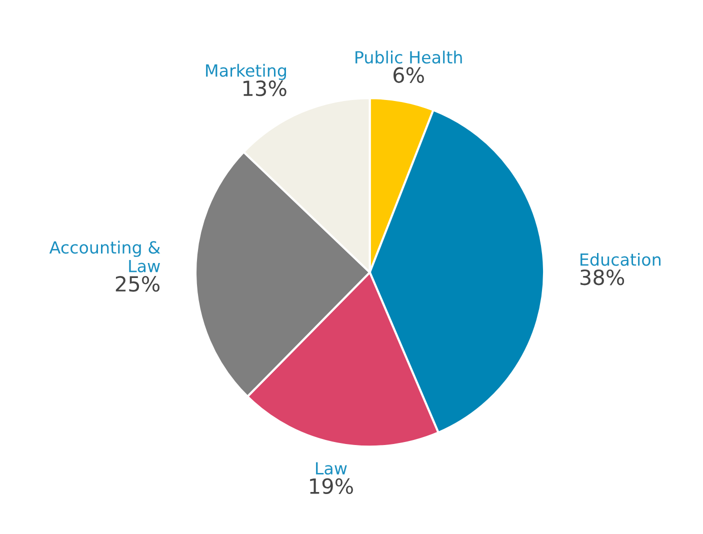 The image size is (703, 534). Describe the element at coordinates (620, 259) in the screenshot. I see `slice-label: Education` at that location.